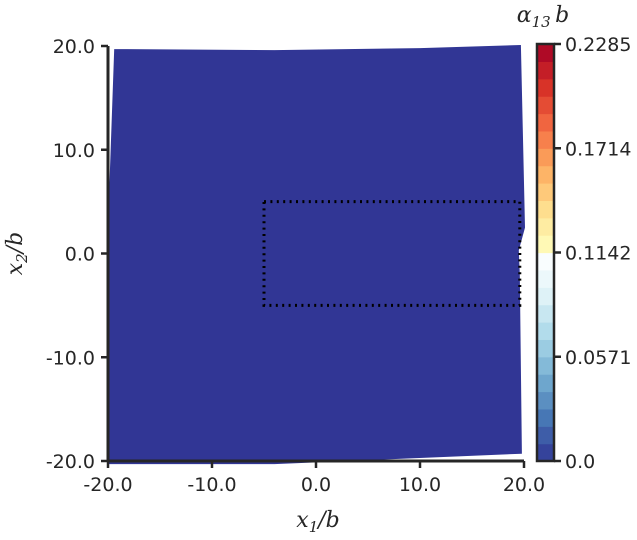 The image size is (637, 540). What do you see at coordinates (598, 45) in the screenshot?
I see `colorbar-tick-label: 0.2285` at bounding box center [598, 45].